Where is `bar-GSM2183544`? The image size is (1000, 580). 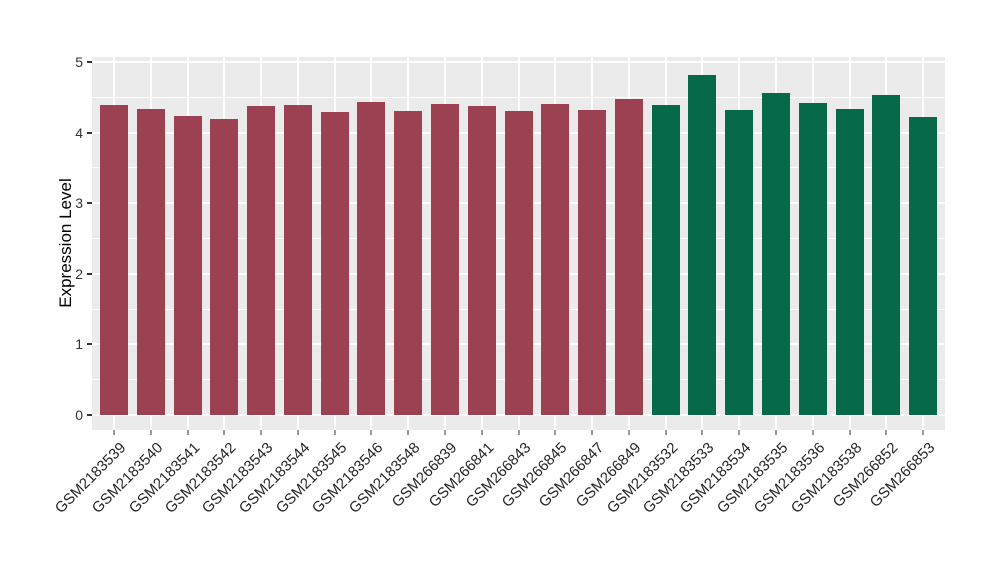
bar-GSM2183544 is located at coordinates (297, 260).